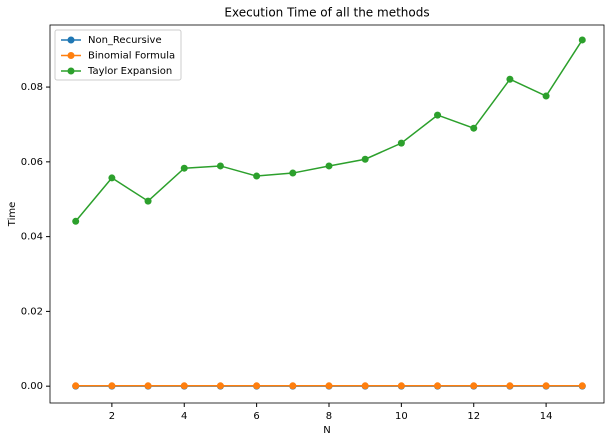  I want to click on x-tick-label: 12, so click(473, 416).